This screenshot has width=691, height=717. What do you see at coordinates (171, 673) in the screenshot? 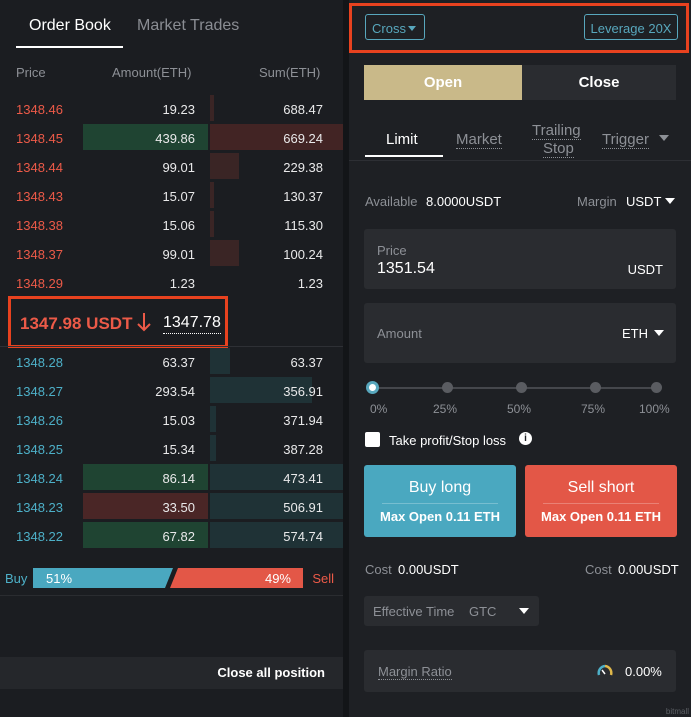
I see `position-bar: Close all position` at bounding box center [171, 673].